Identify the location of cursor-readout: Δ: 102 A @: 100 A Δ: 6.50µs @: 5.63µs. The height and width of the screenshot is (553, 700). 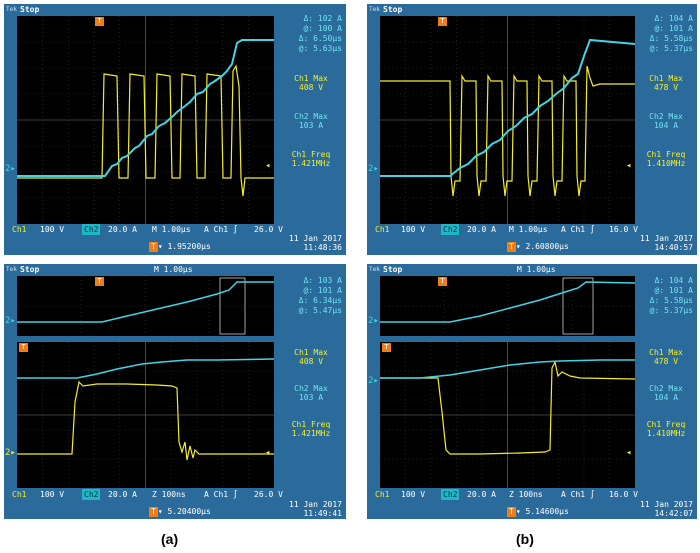
(308, 34).